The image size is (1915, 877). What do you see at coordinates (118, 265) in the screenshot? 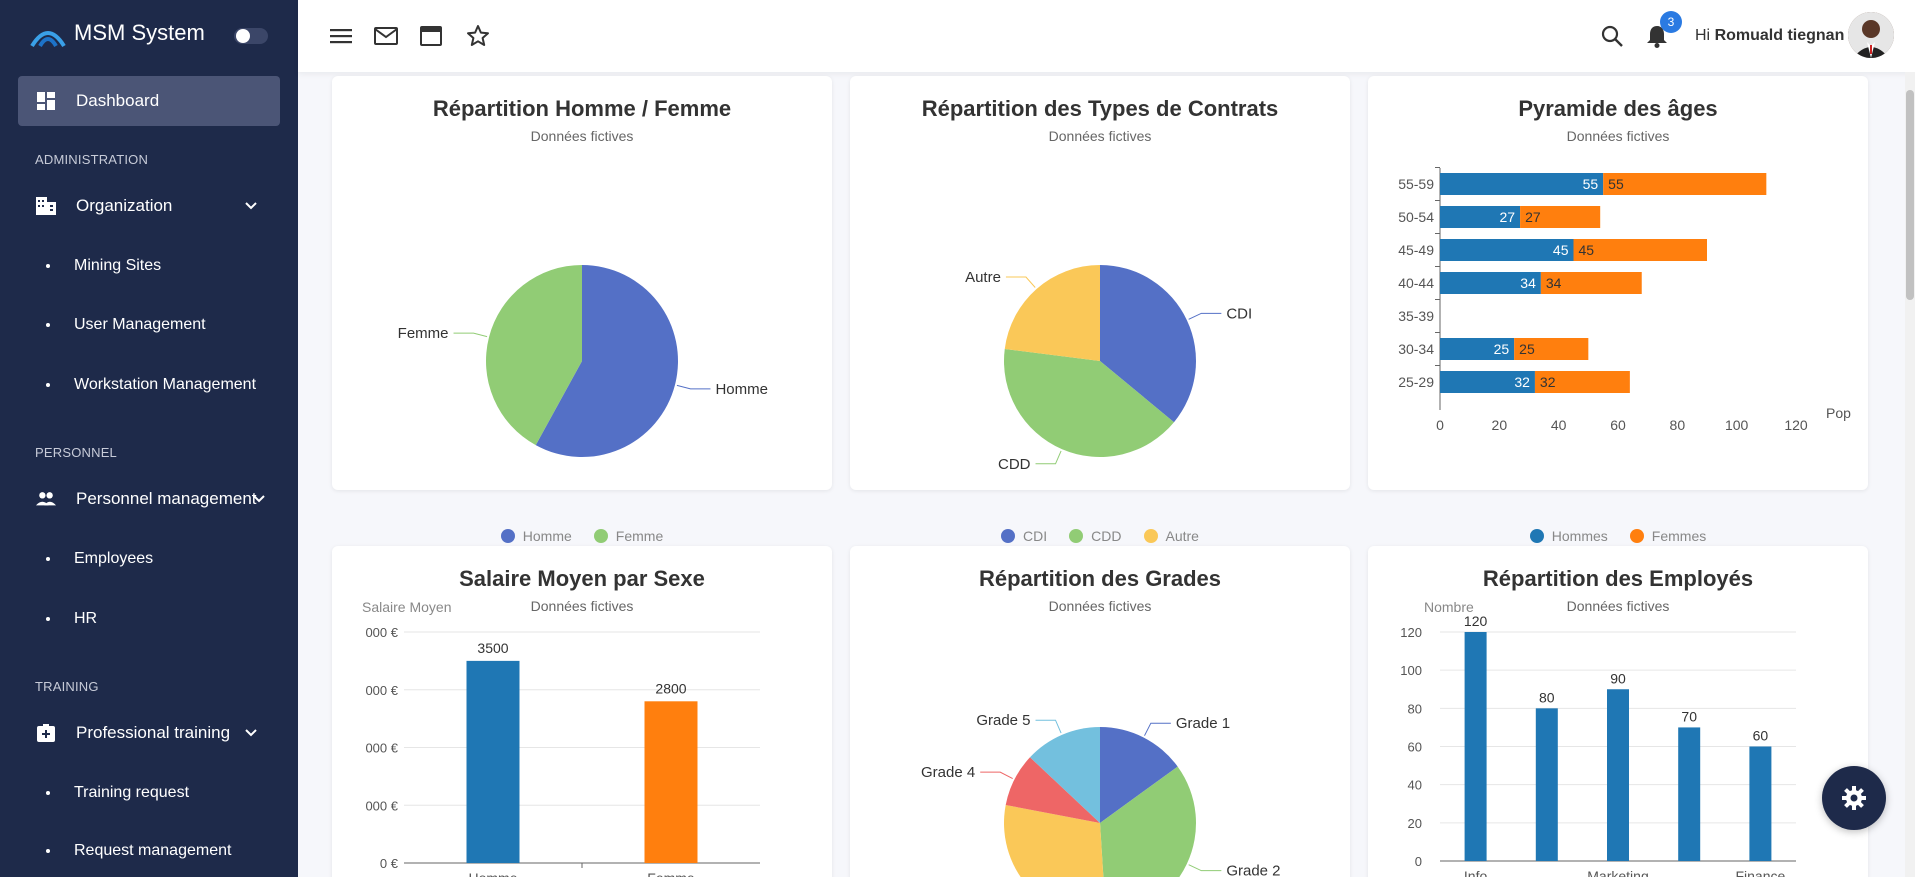
I see `sidebar-item-label: Mining Sites` at bounding box center [118, 265].